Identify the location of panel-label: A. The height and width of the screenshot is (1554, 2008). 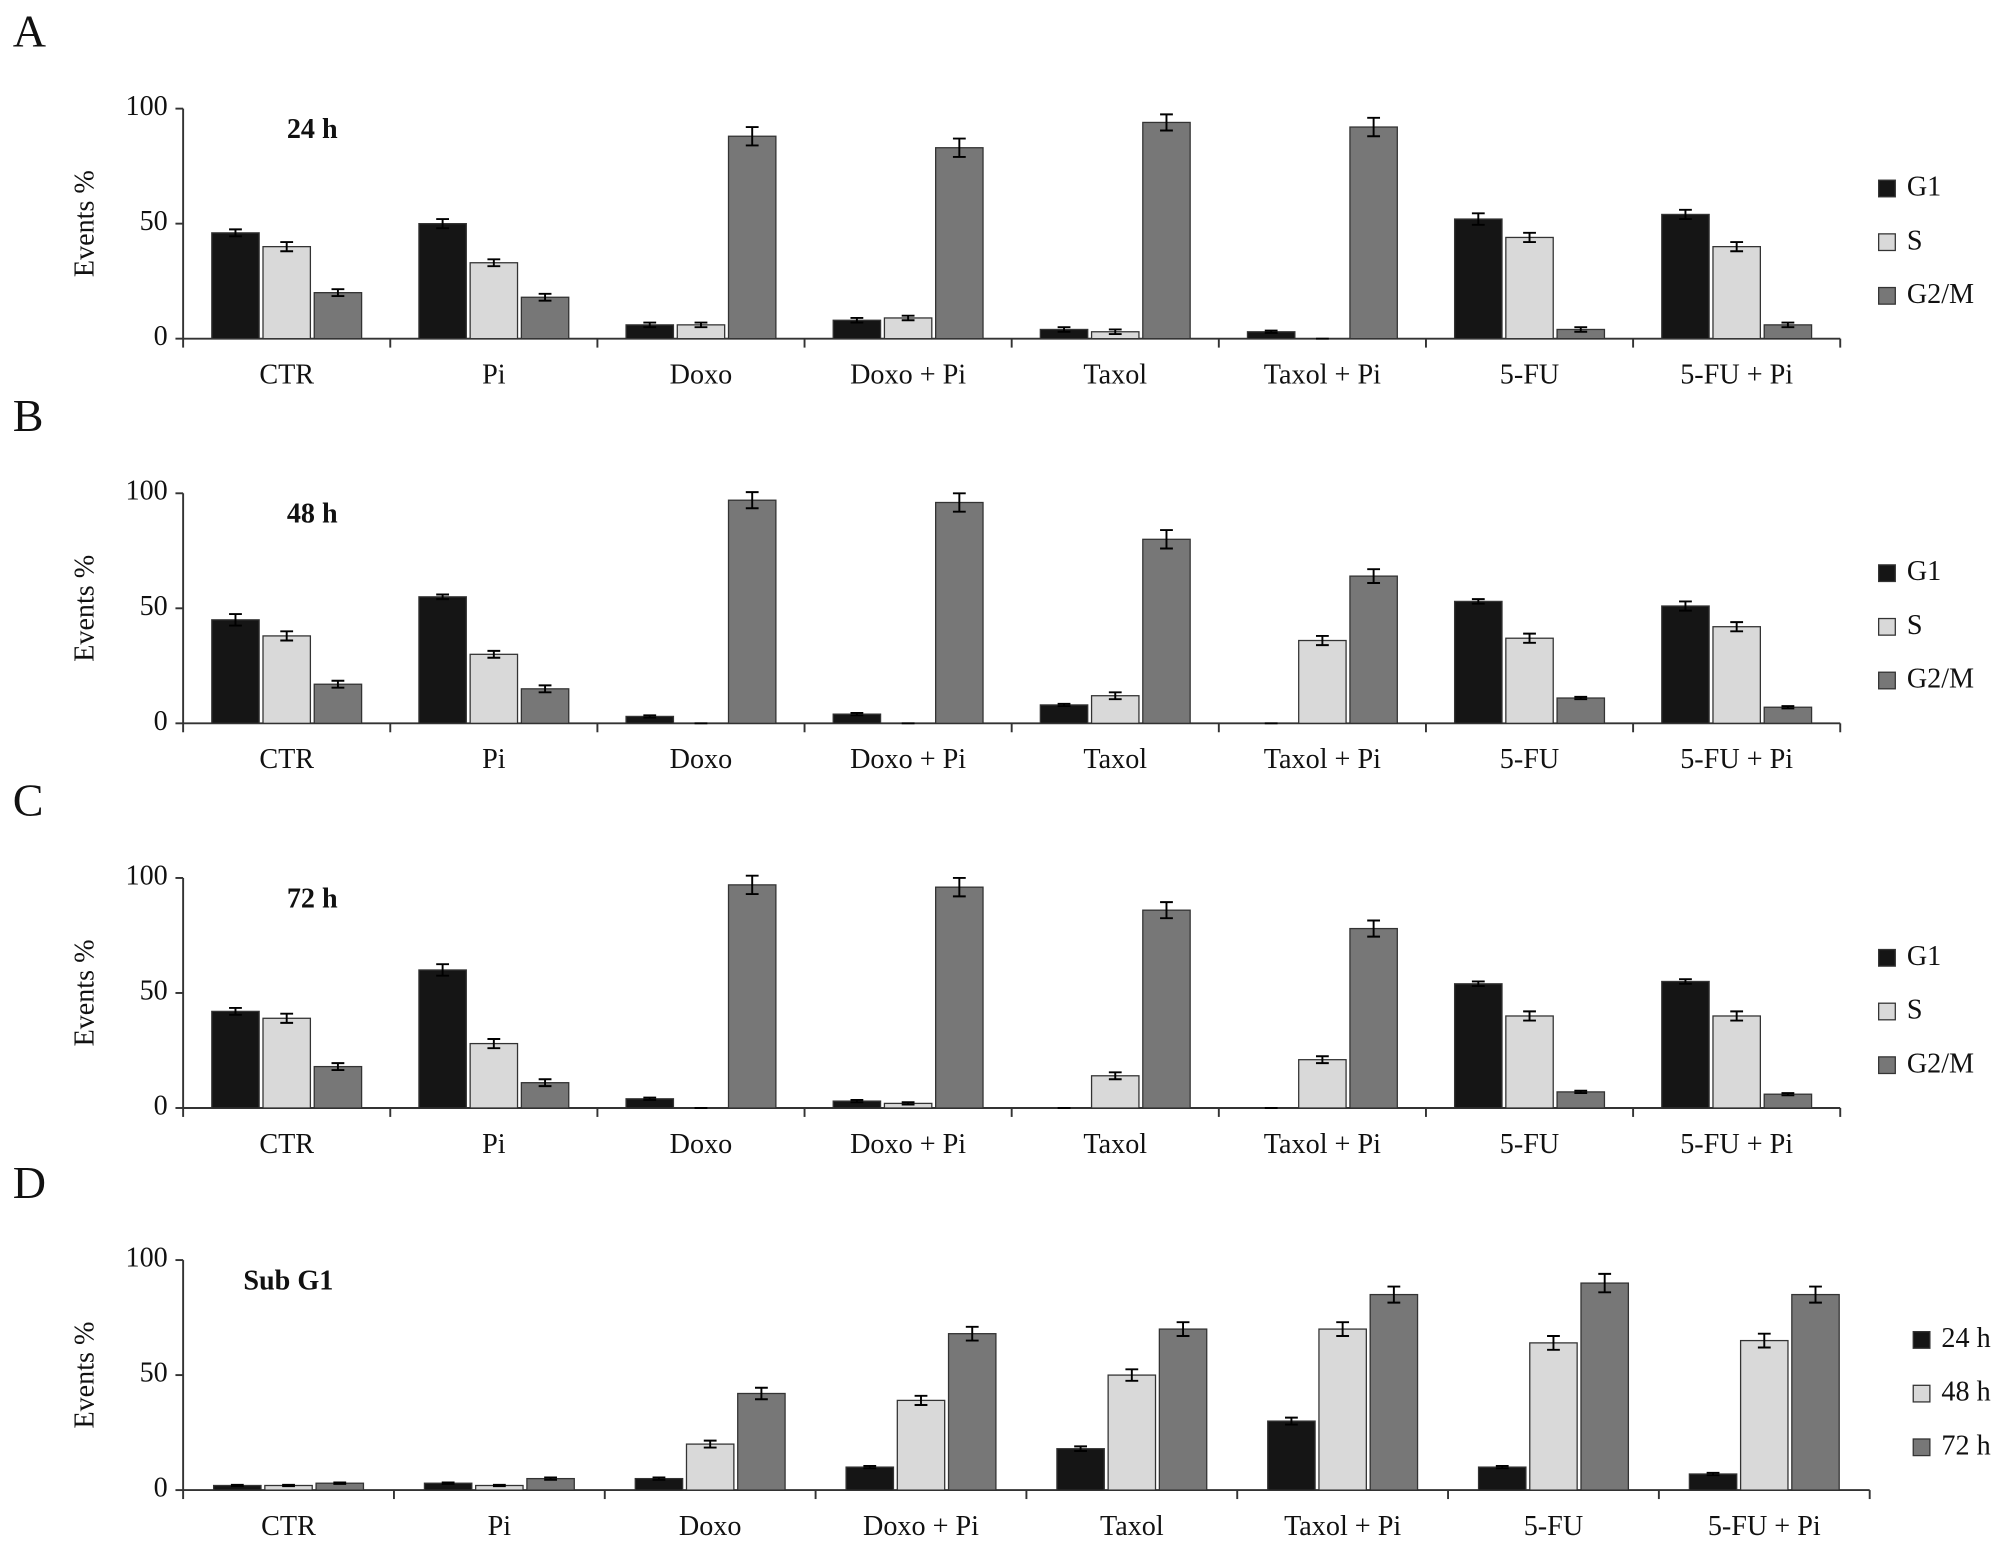
(29, 30).